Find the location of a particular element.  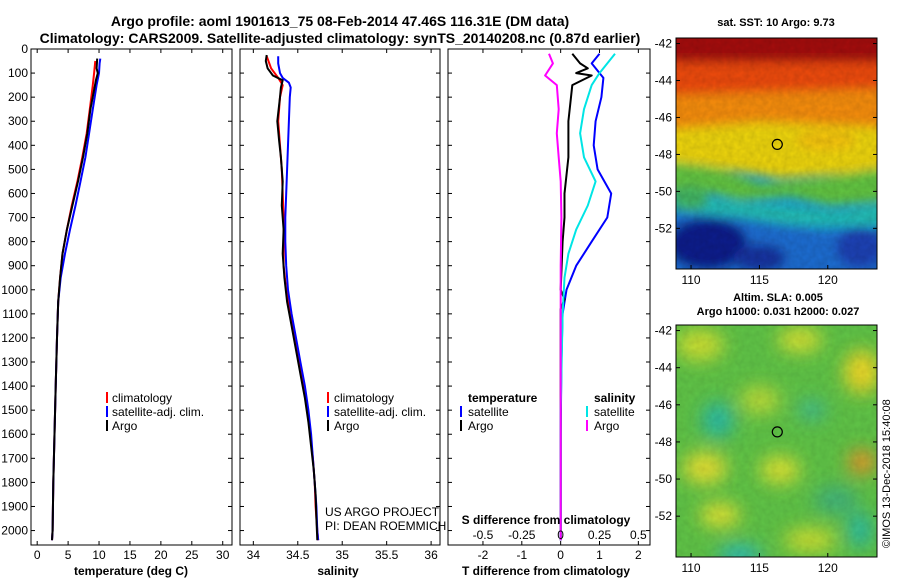

legend-salinity-heading: salinity is located at coordinates (615, 398).